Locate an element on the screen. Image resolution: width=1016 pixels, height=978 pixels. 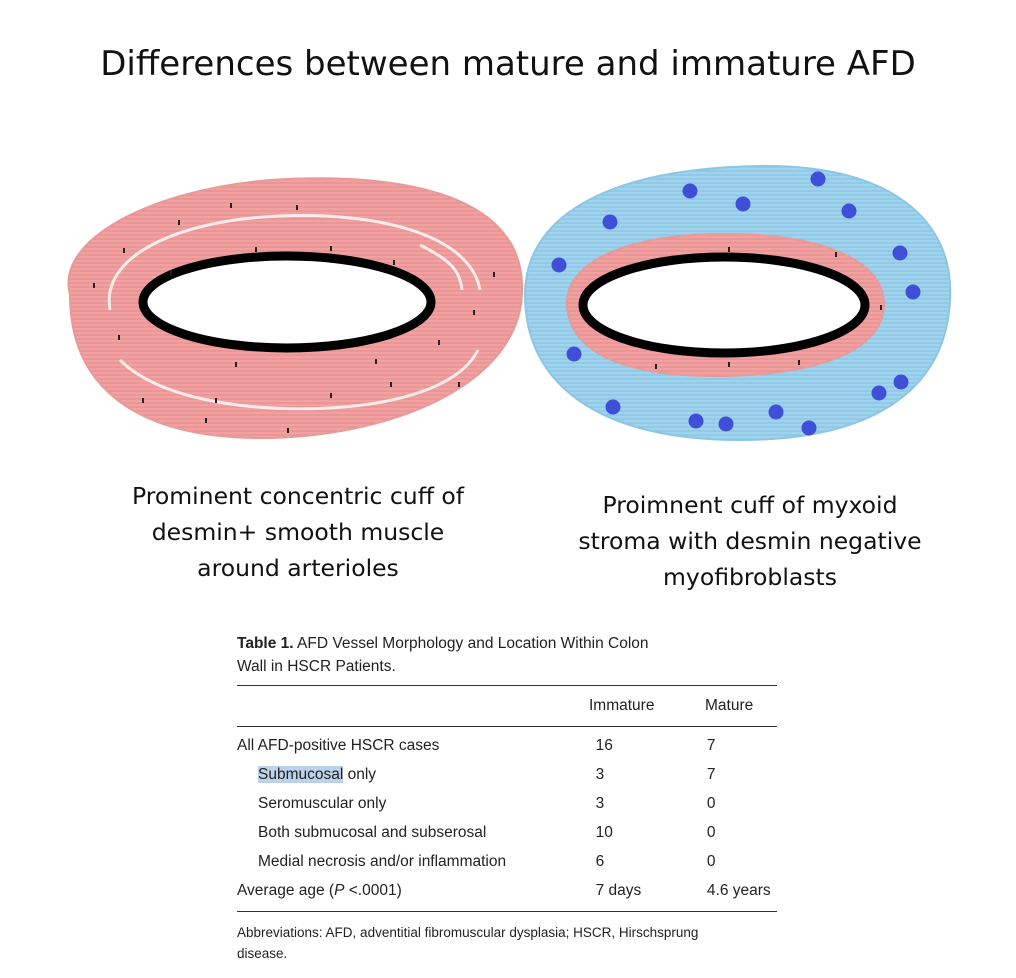
table-row: Both submucosal and subserosal 10 0 is located at coordinates (487, 832).